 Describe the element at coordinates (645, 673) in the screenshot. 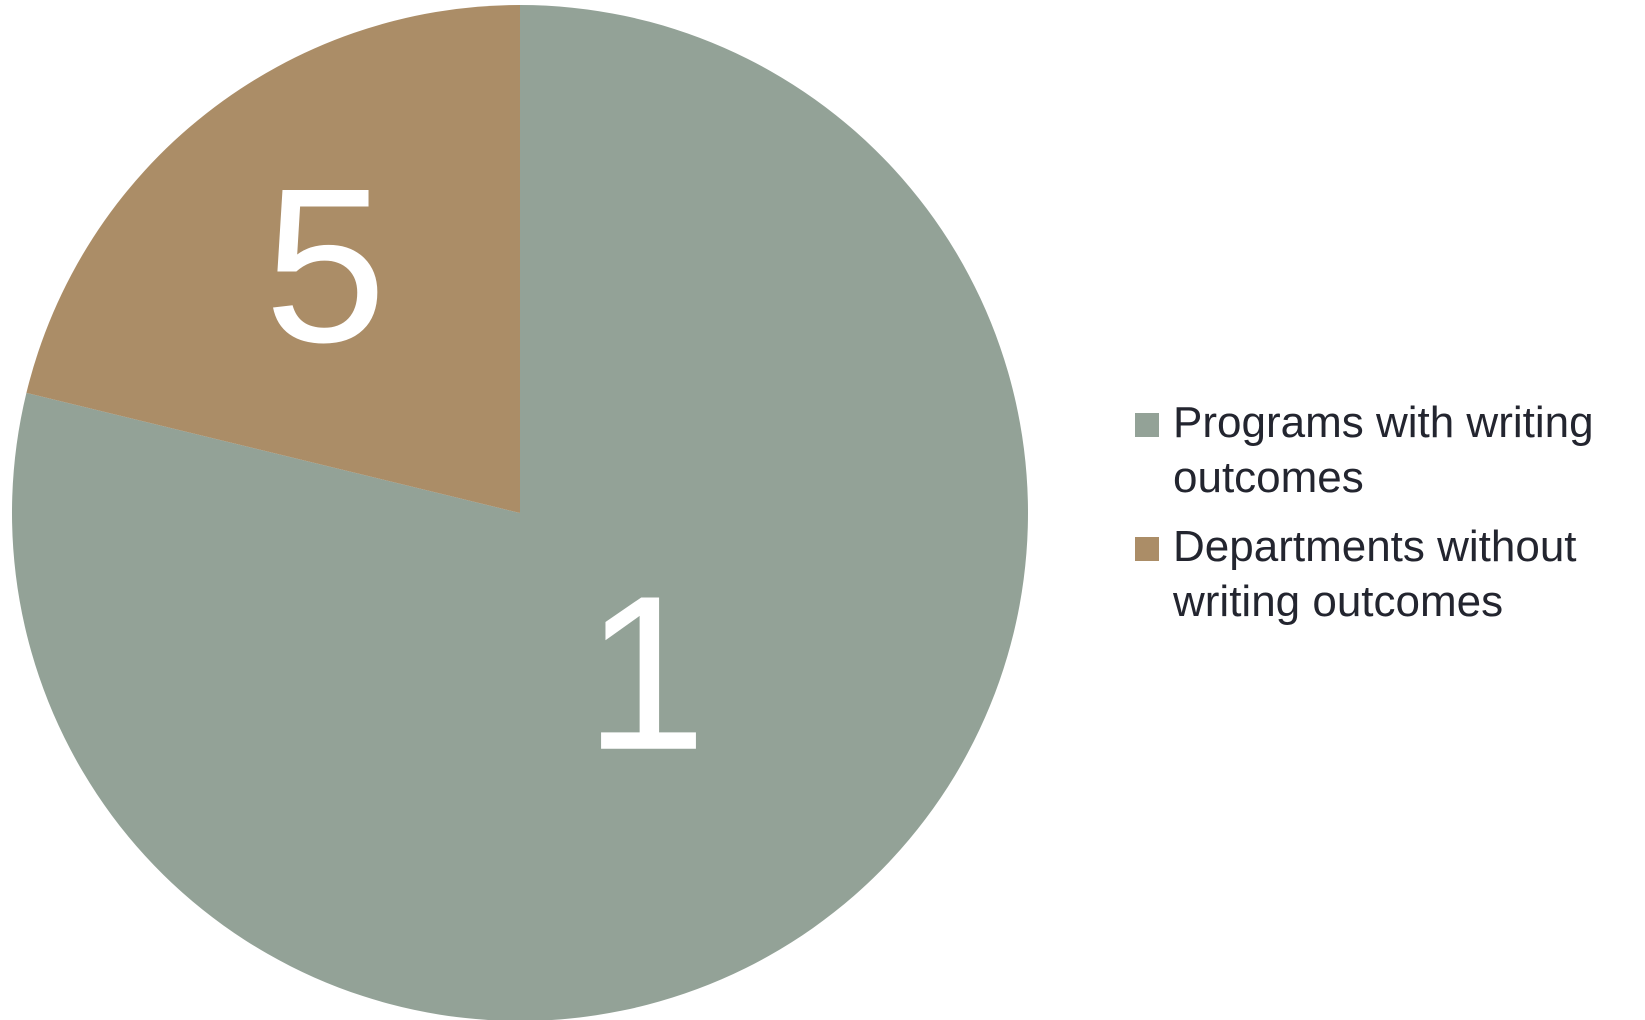

I see `data-label-programs-with-writing-outcomes: 1` at that location.